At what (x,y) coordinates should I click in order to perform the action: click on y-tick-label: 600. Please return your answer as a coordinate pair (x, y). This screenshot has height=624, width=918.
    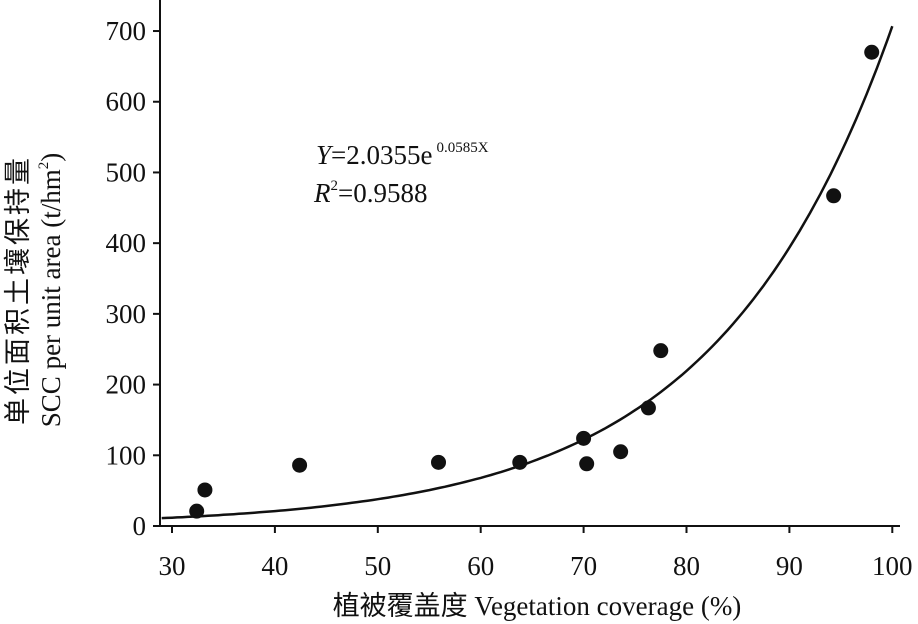
    Looking at the image, I should click on (126, 102).